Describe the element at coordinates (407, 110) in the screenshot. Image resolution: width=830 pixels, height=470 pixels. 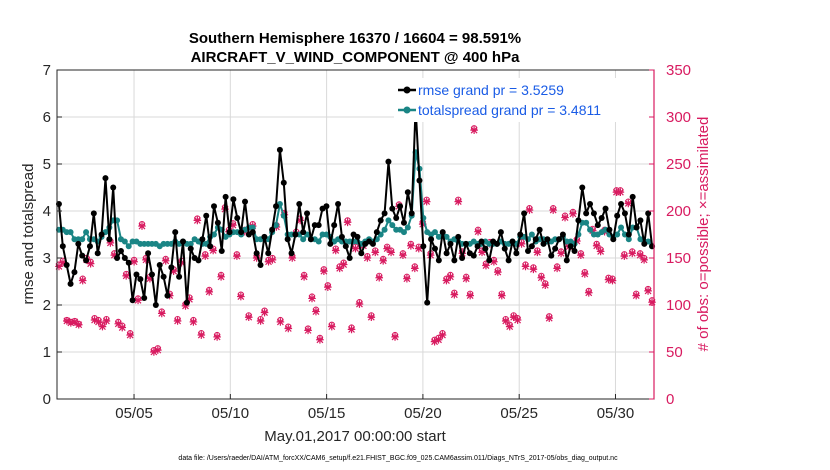
I see `legend-spread-marker` at that location.